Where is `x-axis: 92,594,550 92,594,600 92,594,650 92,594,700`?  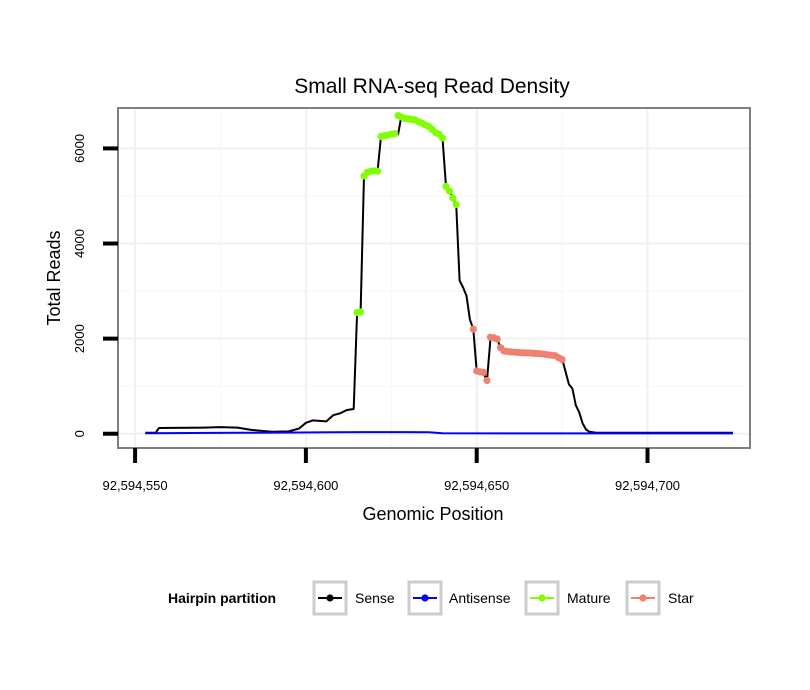 x-axis: 92,594,550 92,594,600 92,594,650 92,594,700 is located at coordinates (391, 470).